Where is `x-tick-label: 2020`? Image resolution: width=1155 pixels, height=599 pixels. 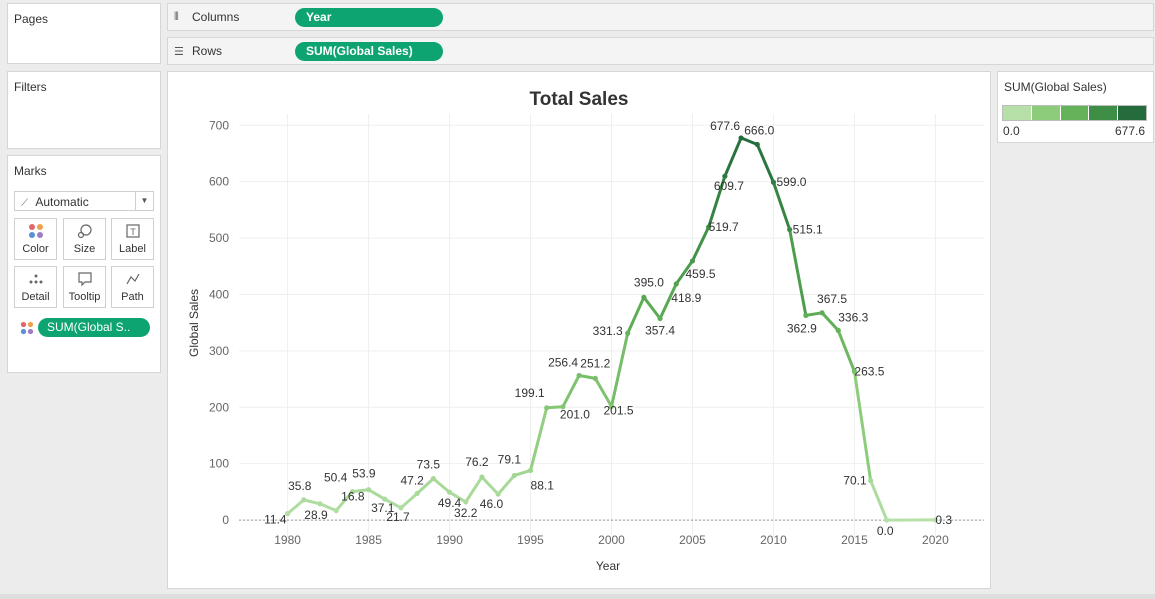
x-tick-label: 2020 is located at coordinates (935, 540).